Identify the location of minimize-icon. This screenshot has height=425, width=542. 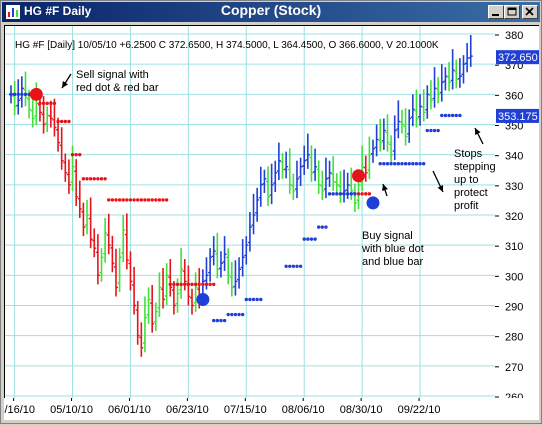
(495, 15).